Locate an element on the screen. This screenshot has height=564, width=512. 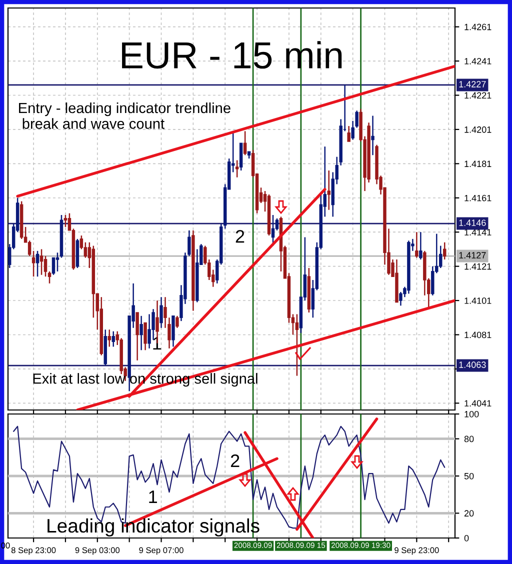
y-tick-label: 20 is located at coordinates (469, 513).